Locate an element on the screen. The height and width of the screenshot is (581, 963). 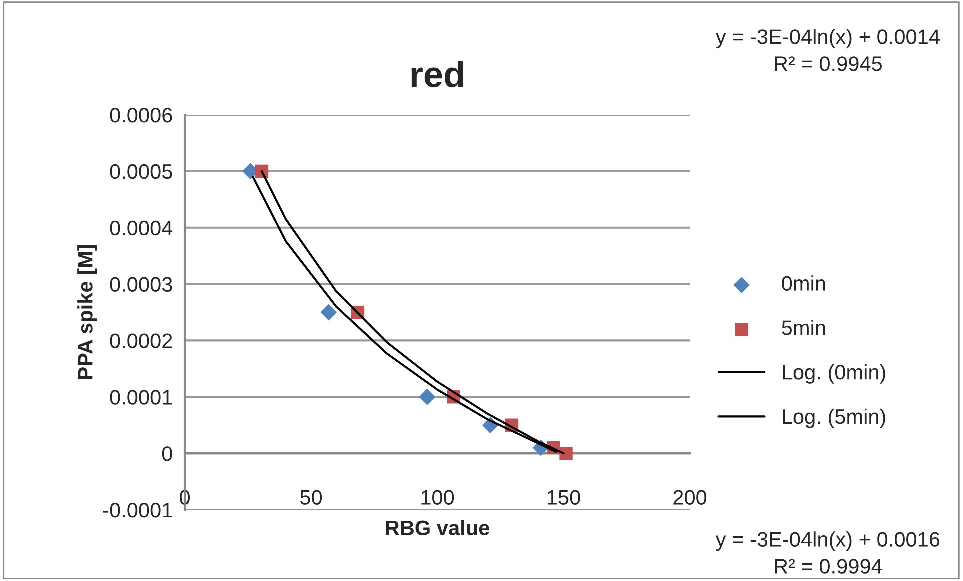
y-tick-label: 0.0006 is located at coordinates (141, 115).